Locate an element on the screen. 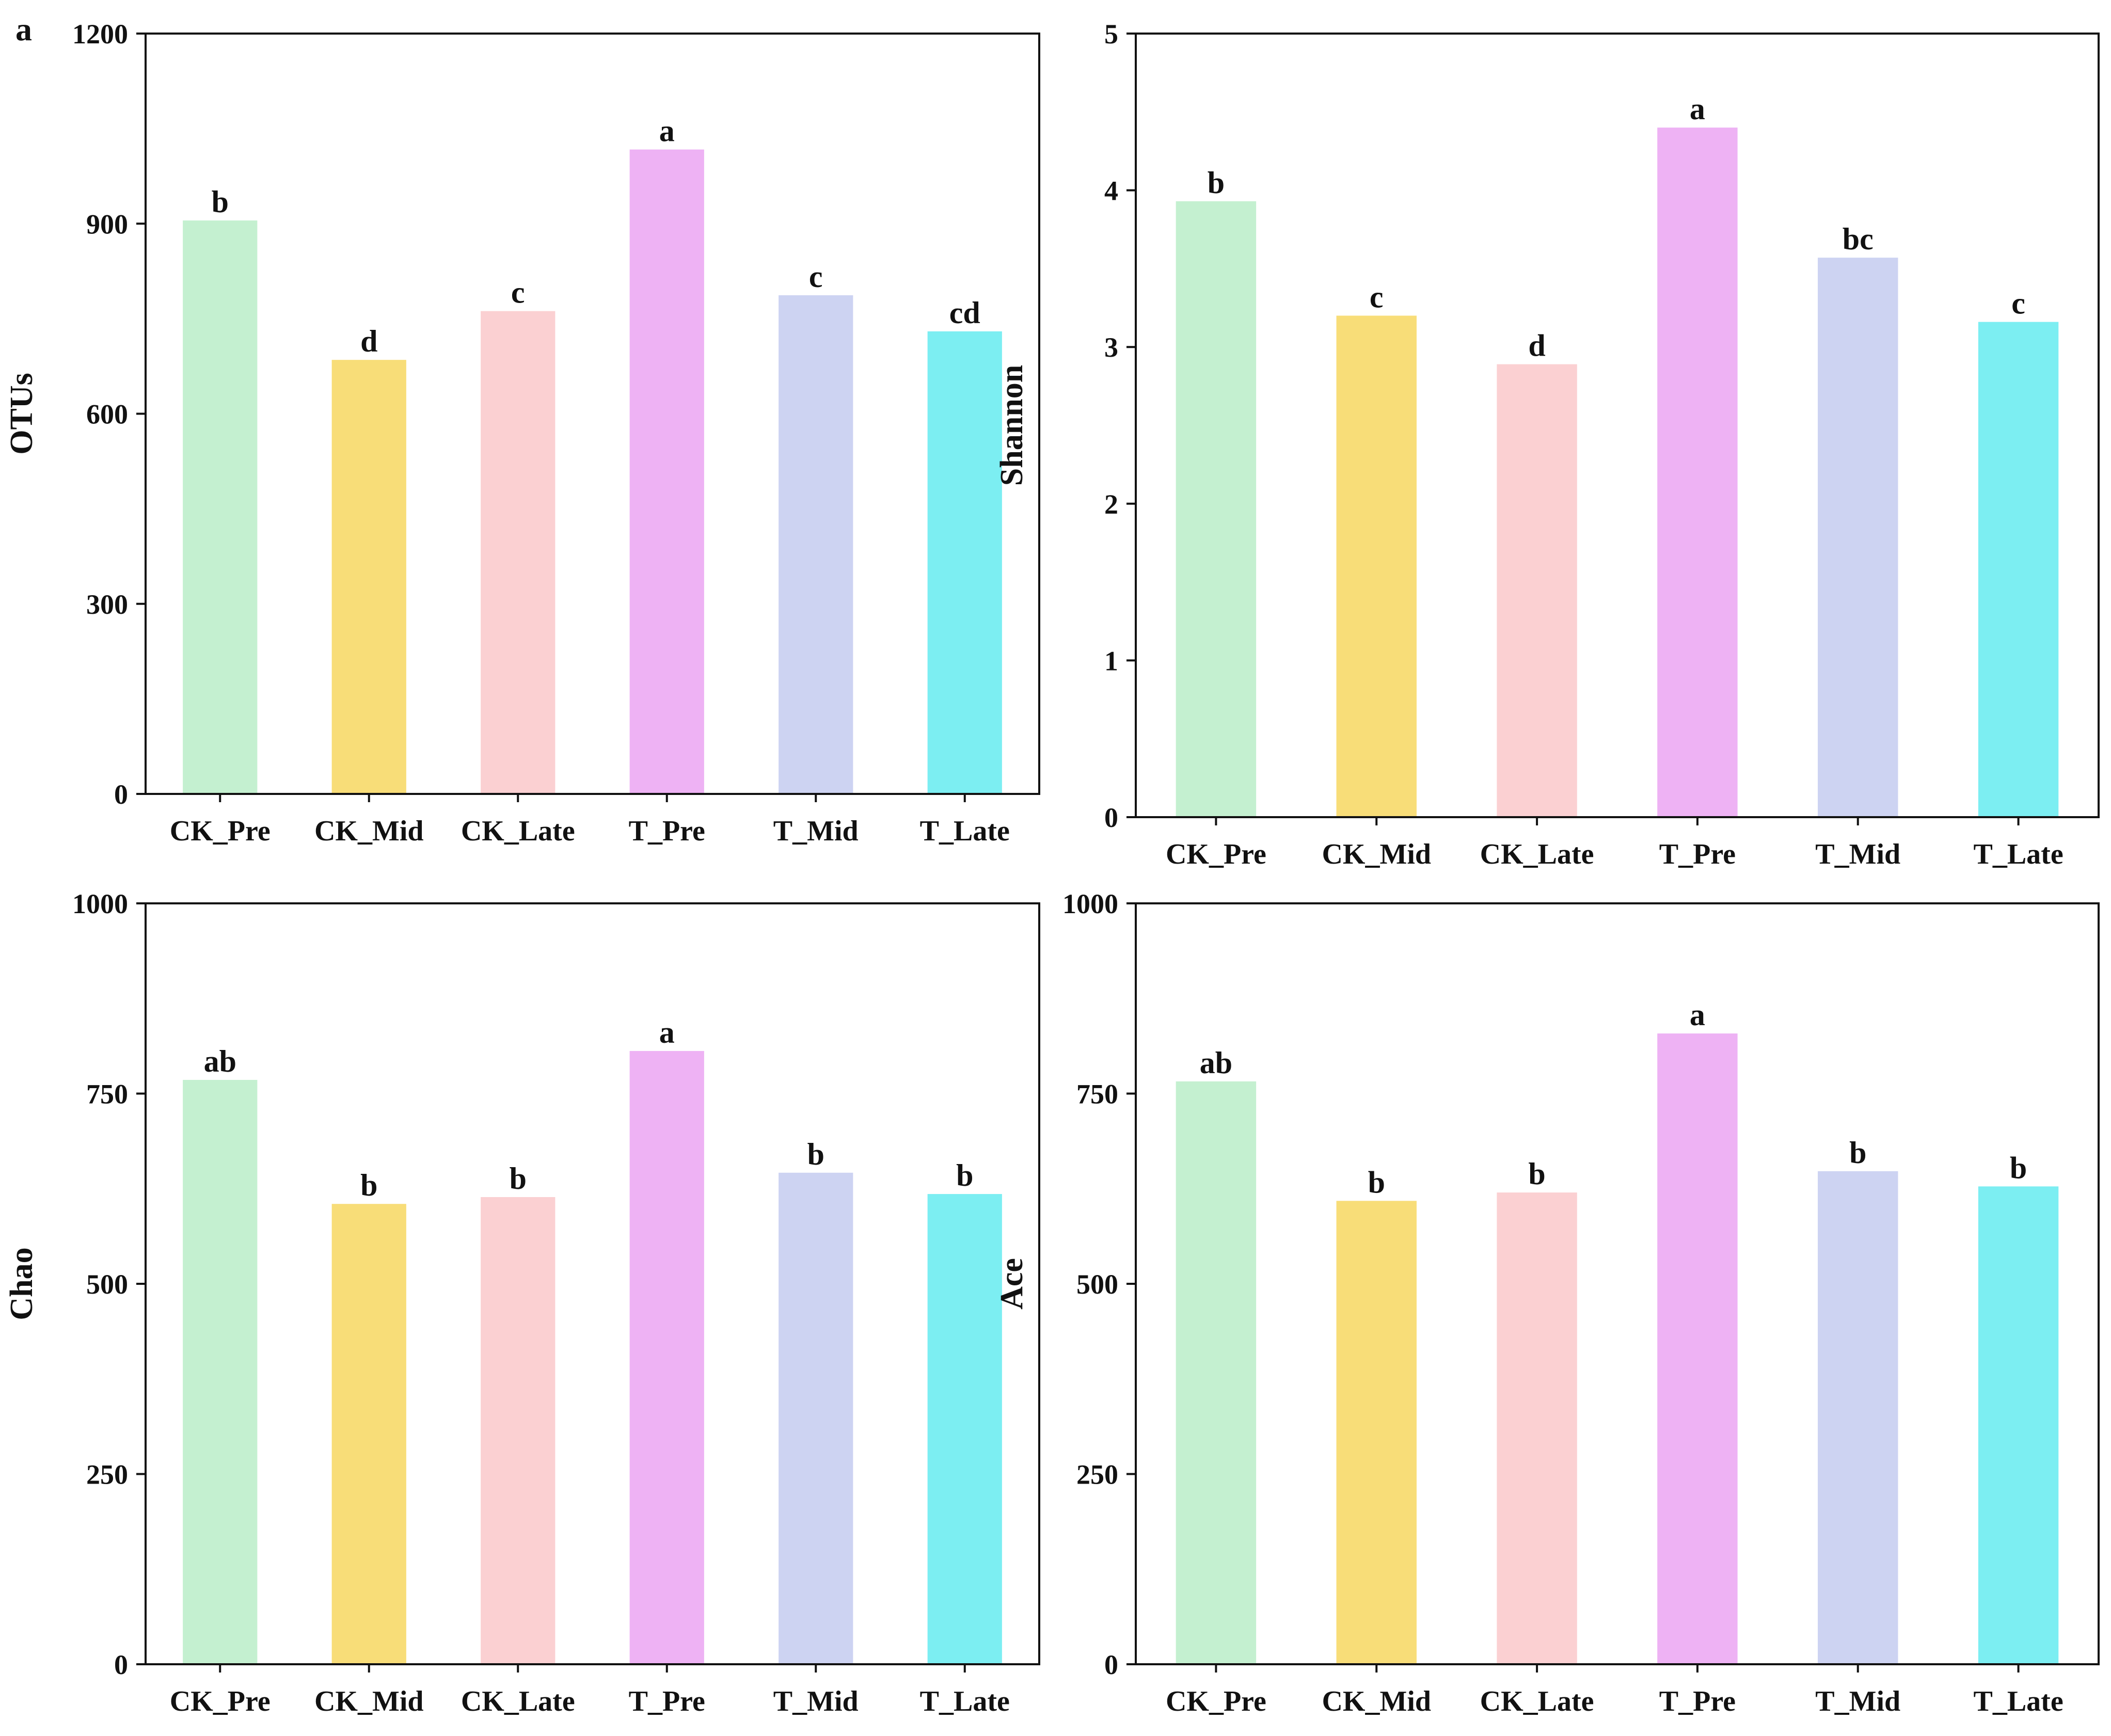  otus-sig-letter-ck-pre: b is located at coordinates (221, 202).